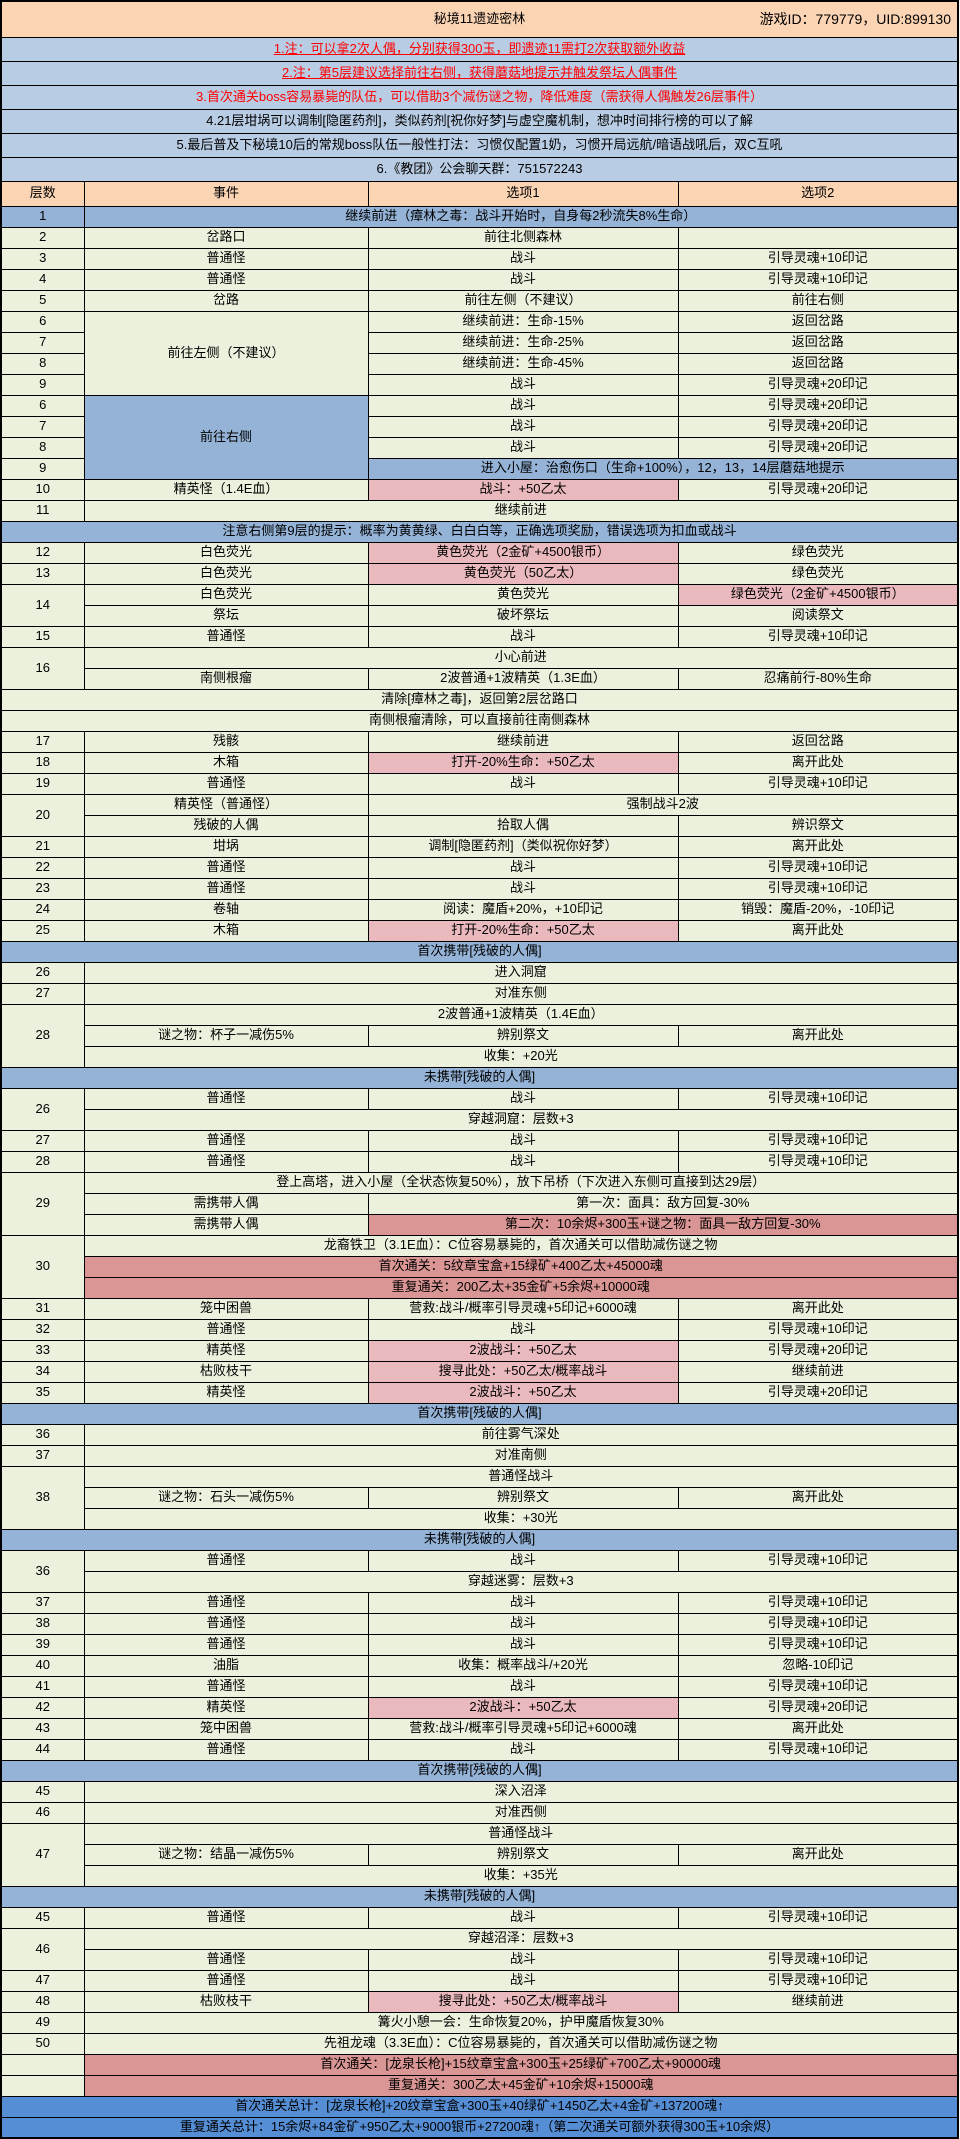 This screenshot has height=2139, width=960. What do you see at coordinates (818, 237) in the screenshot?
I see `table-cell` at bounding box center [818, 237].